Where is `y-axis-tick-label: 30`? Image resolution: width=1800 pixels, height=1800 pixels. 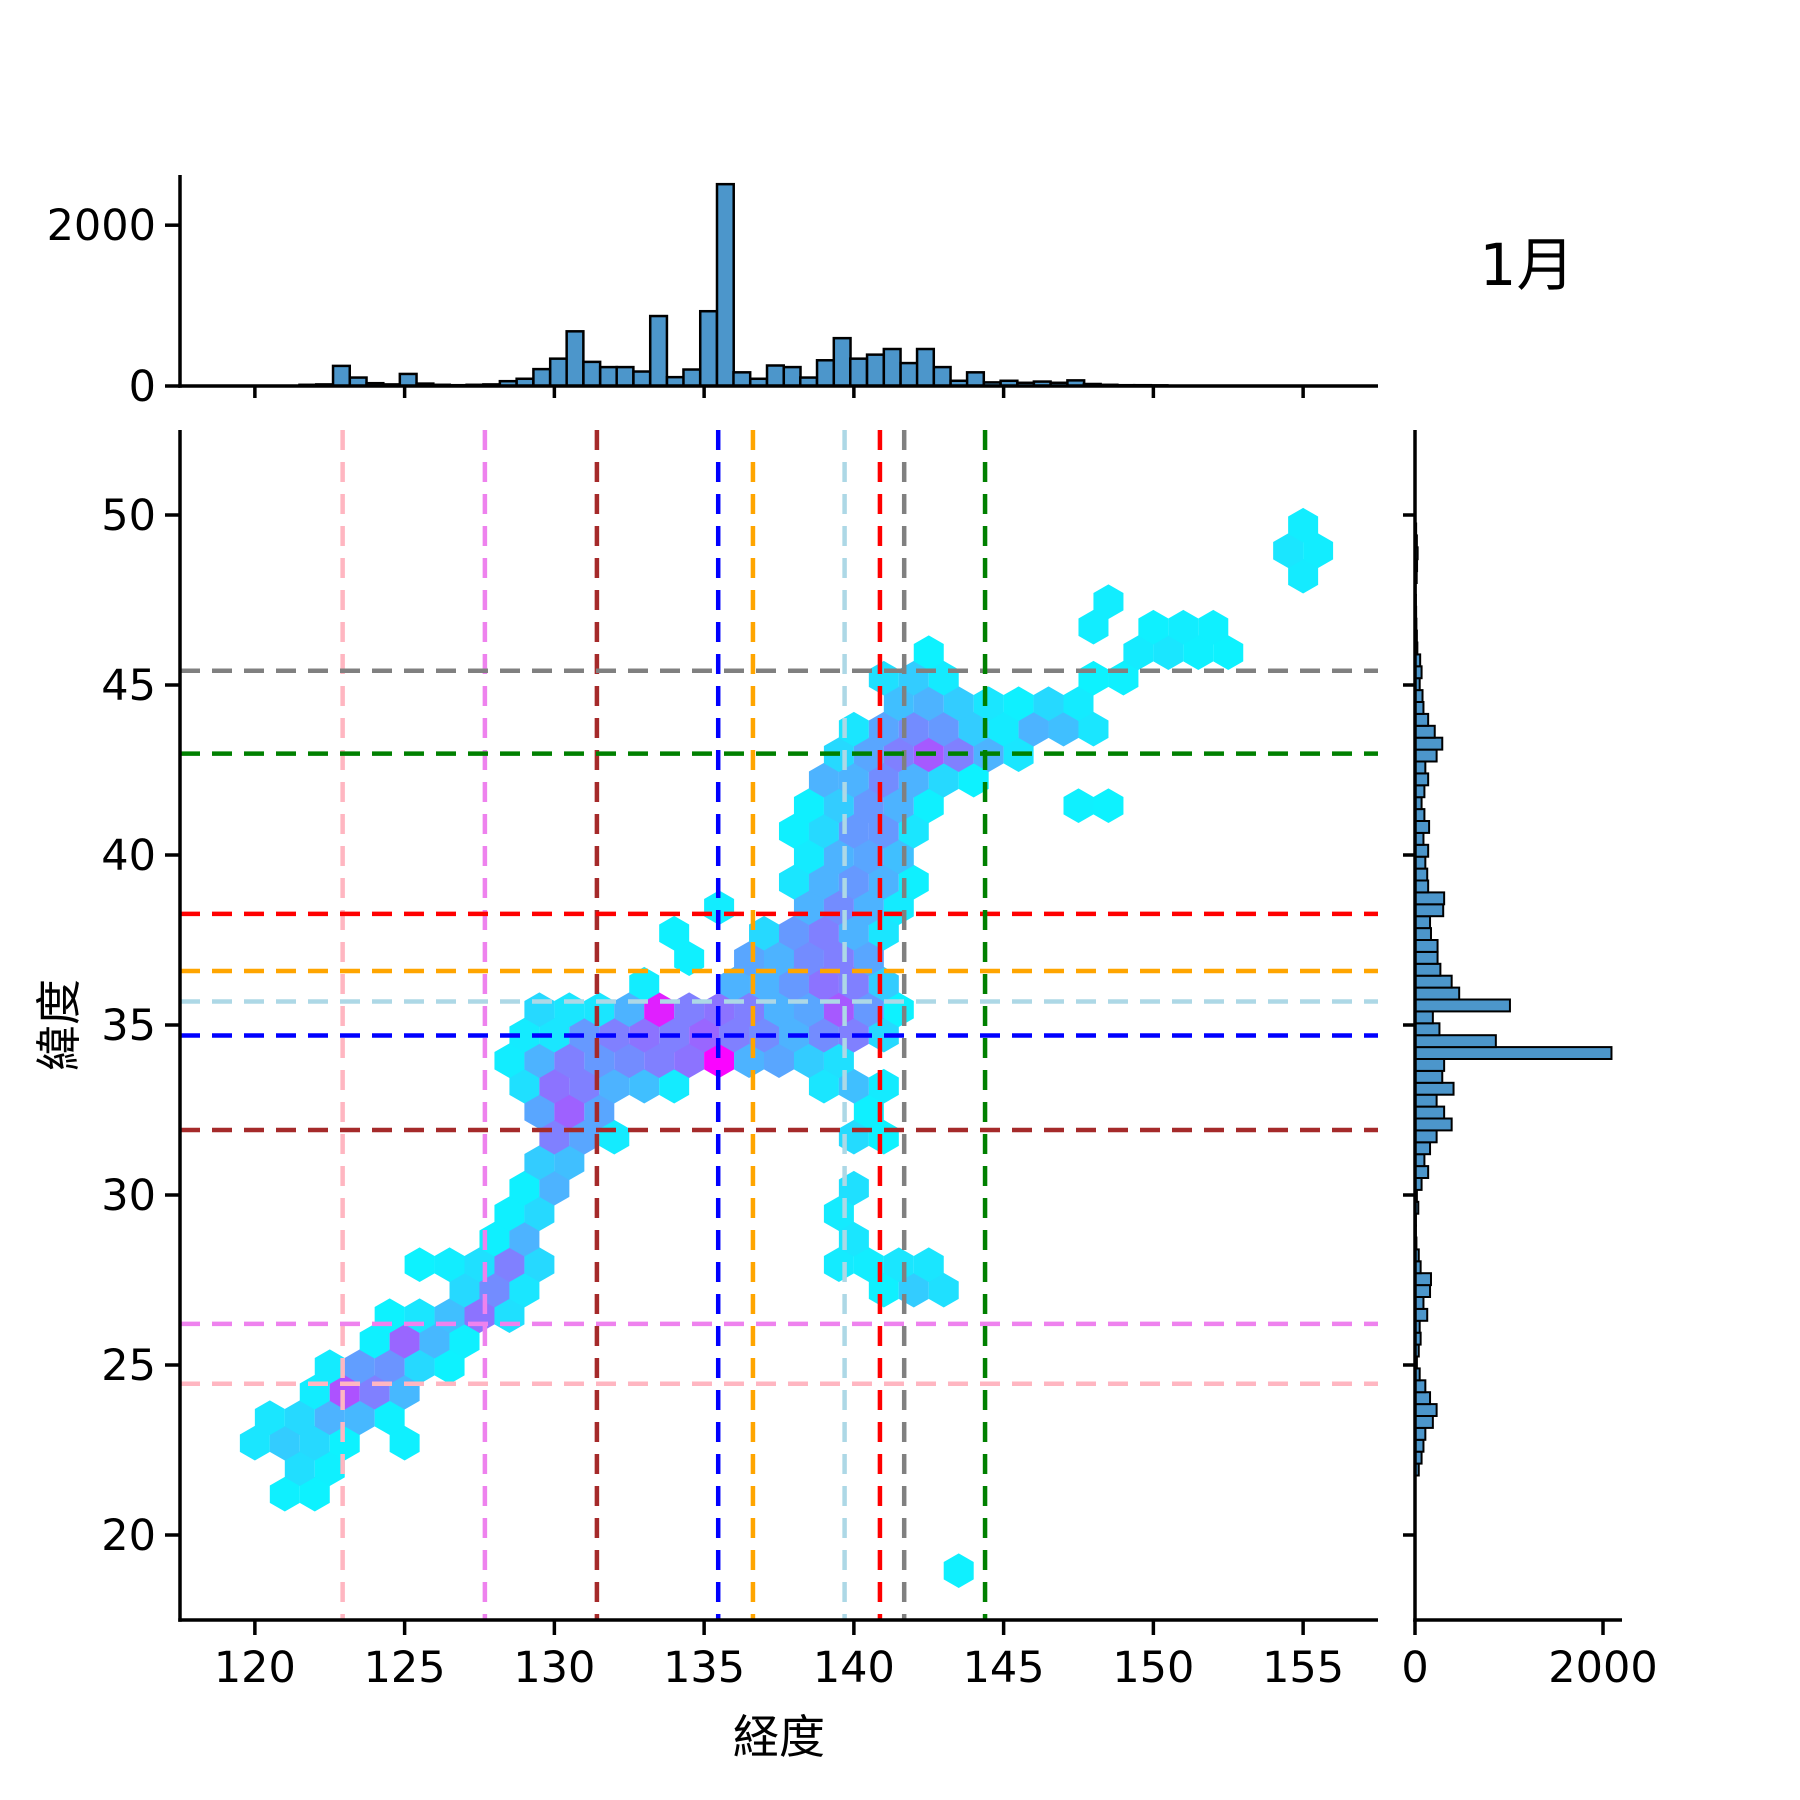
y-axis-tick-label: 30 is located at coordinates (128, 1196).